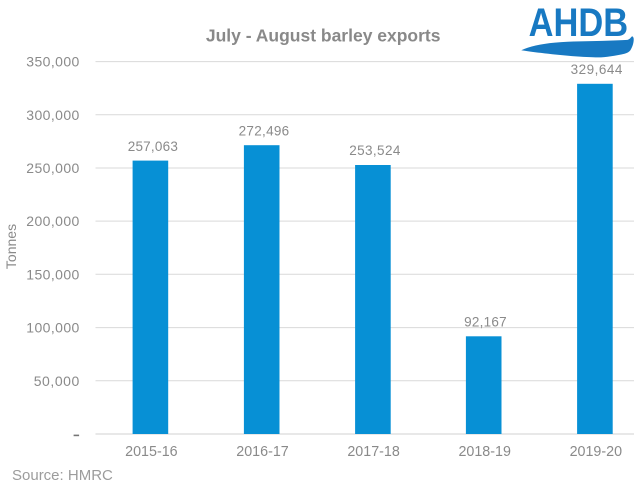 Image resolution: width=634 pixels, height=487 pixels. Describe the element at coordinates (375, 150) in the screenshot. I see `svg-text: 253,524` at that location.